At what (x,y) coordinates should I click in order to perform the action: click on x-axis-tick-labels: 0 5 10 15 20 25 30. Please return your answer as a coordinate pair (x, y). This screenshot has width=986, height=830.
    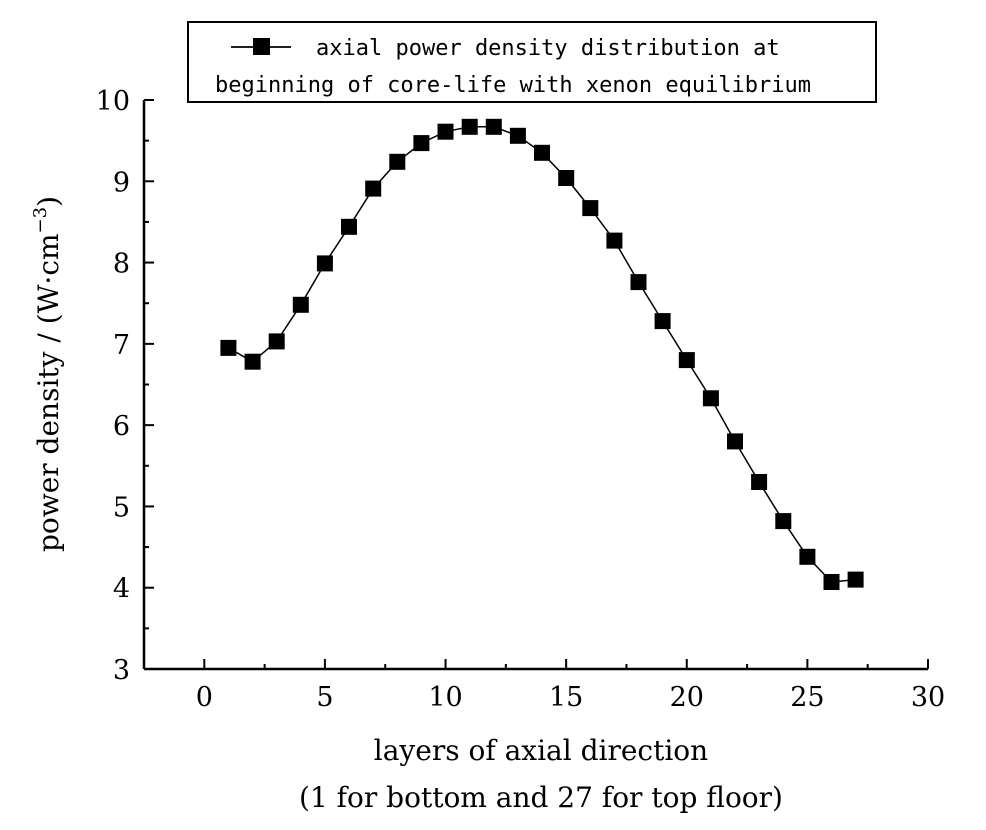
    Looking at the image, I should click on (570, 697).